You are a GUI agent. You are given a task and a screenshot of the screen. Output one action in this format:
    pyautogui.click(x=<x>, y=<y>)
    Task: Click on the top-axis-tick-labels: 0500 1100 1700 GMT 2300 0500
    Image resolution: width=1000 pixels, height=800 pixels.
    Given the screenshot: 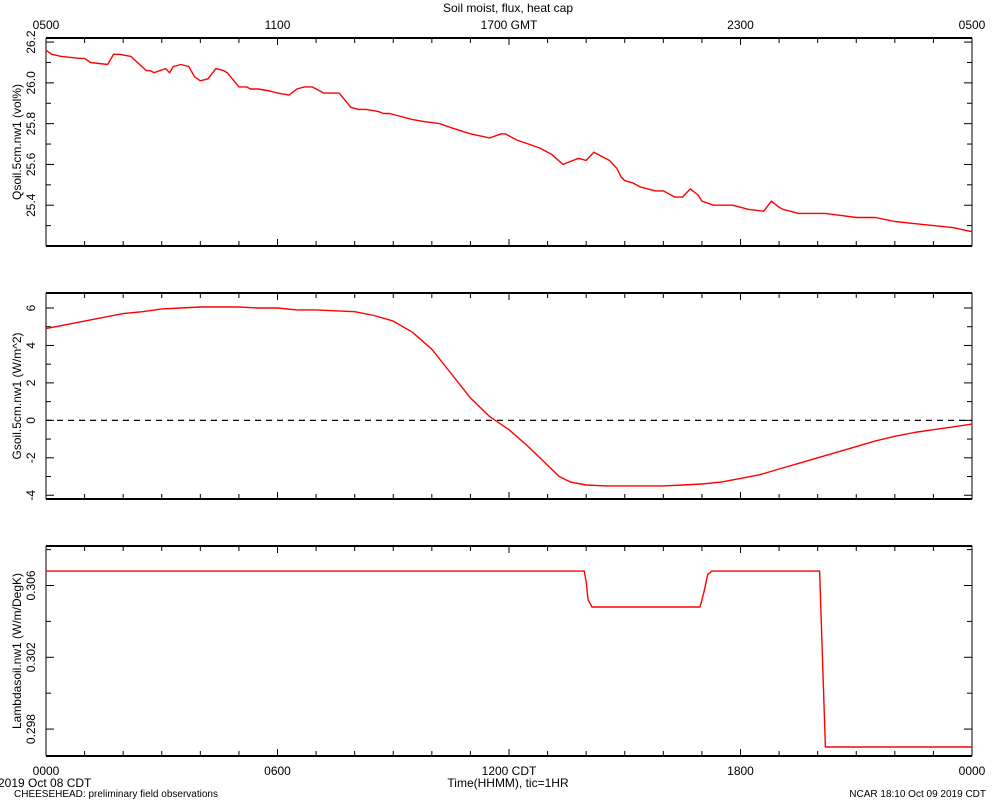 What is the action you would take?
    pyautogui.click(x=509, y=25)
    